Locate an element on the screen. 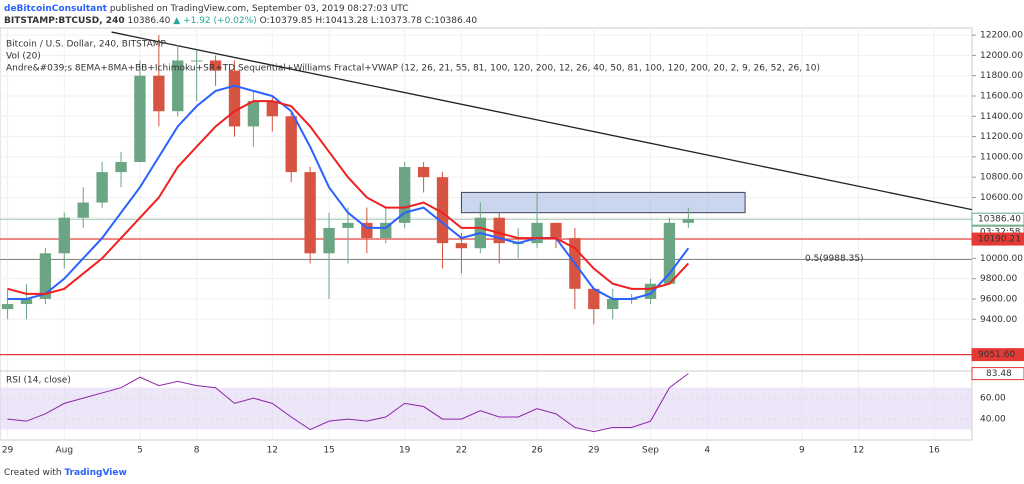 This screenshot has height=484, width=1024. y-tick-label: 12200.00 is located at coordinates (1001, 36).